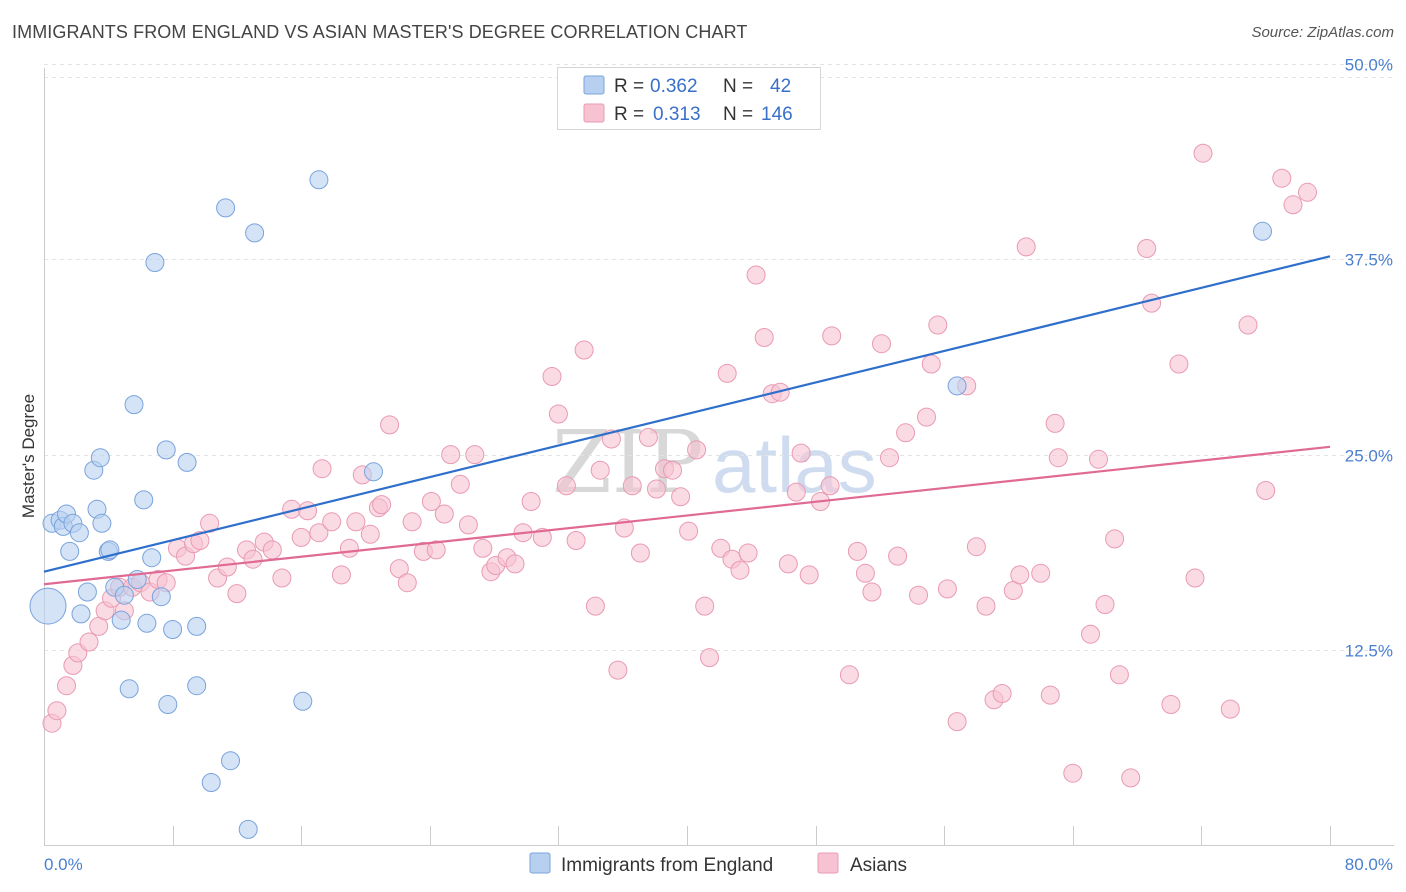  Describe the element at coordinates (1322, 32) in the screenshot. I see `source-credit: Source: ZipAtlas.com` at that location.